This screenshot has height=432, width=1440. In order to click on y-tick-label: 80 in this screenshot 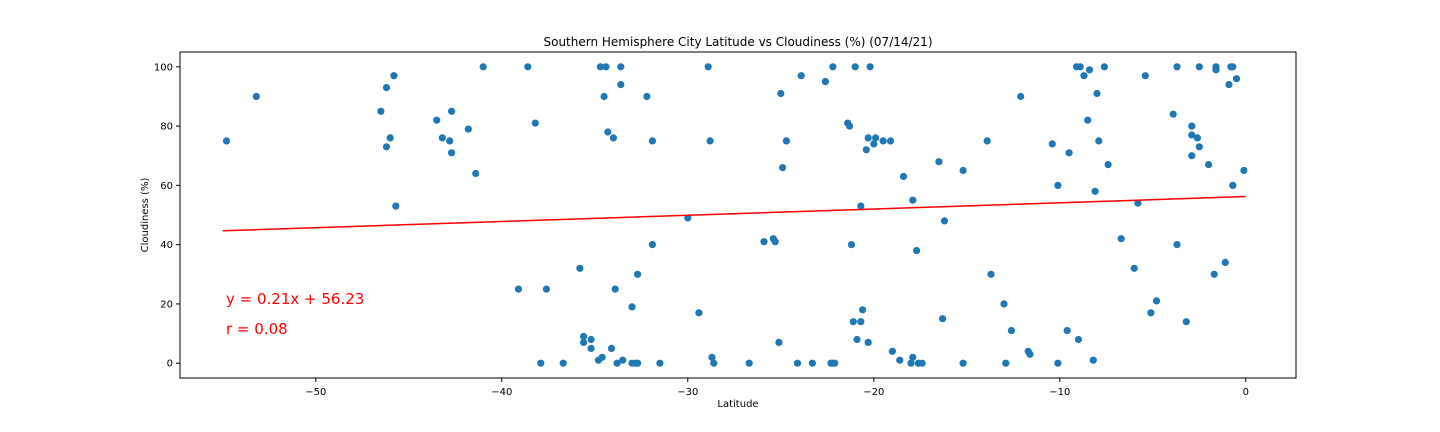, I will do `click(166, 127)`.